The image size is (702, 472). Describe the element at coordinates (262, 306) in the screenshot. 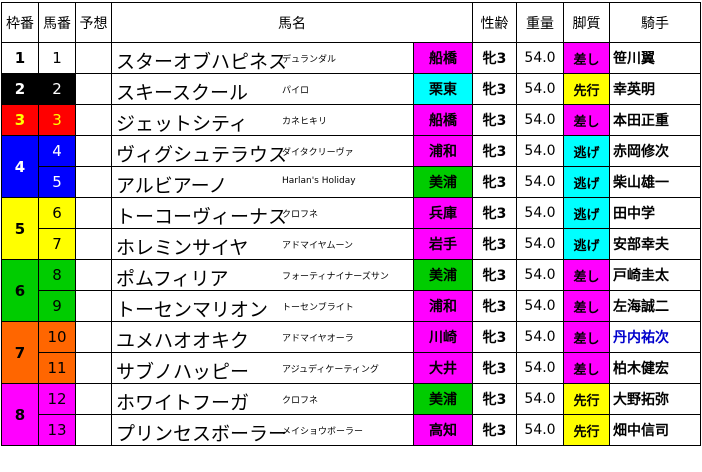

I see `horse-name-cell: トーセンマリオン トーセンブライト` at that location.